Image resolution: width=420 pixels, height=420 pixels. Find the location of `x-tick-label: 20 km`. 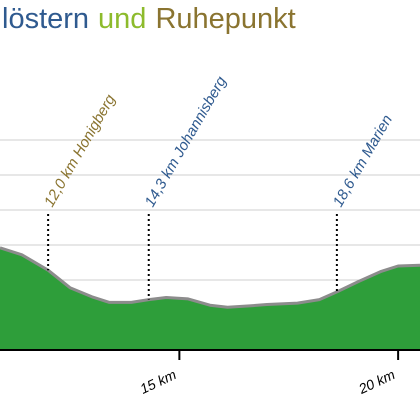

x-tick-label: 20 km is located at coordinates (376, 381).